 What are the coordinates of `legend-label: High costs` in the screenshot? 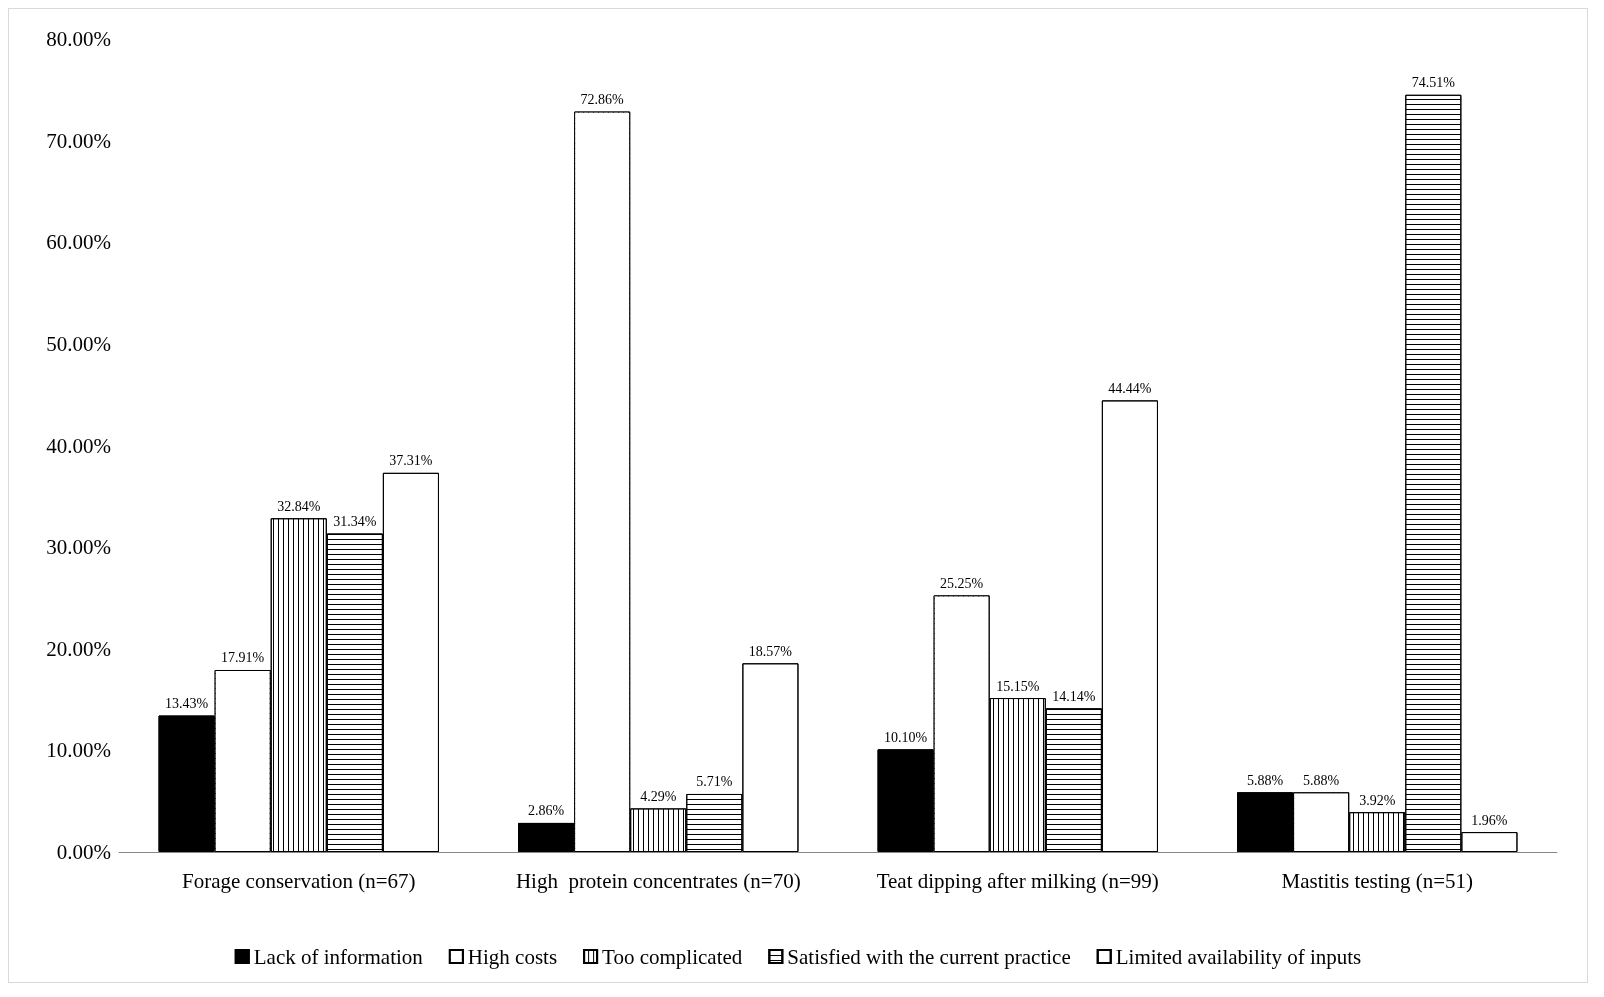 It's located at (512, 956).